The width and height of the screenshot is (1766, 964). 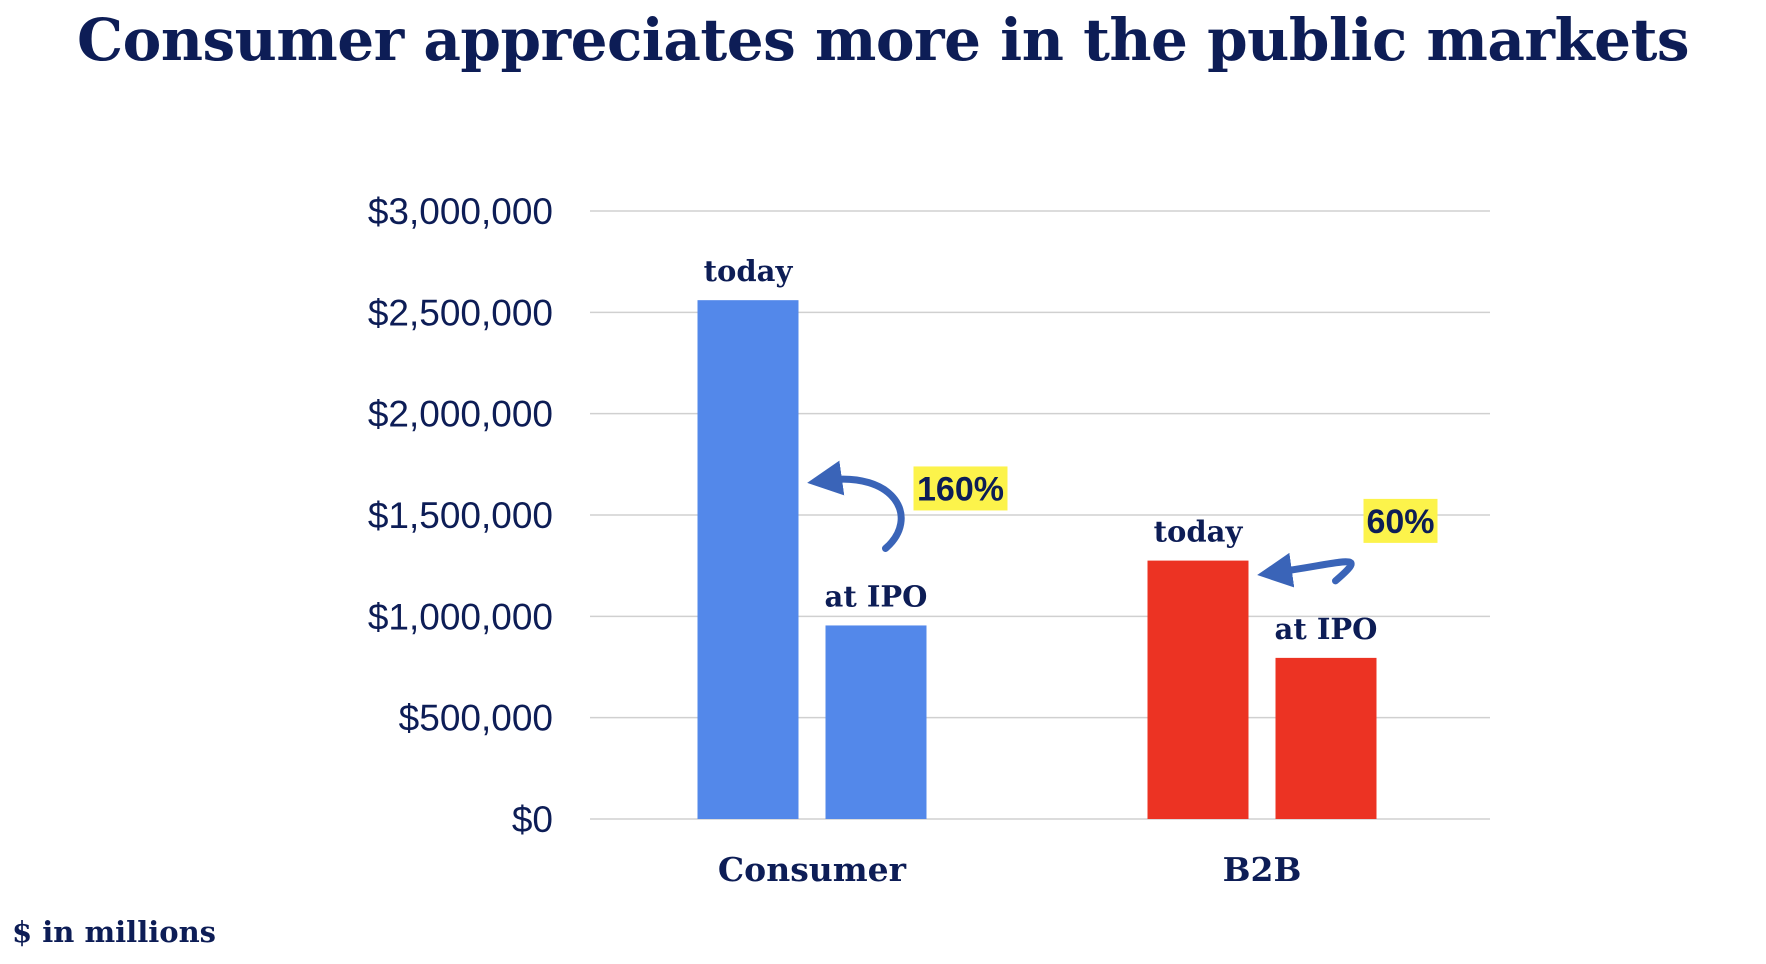 I want to click on units-footnote: $ in millions, so click(x=114, y=932).